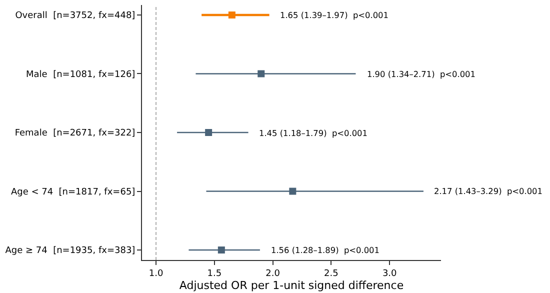 Image resolution: width=550 pixels, height=293 pixels. Describe the element at coordinates (313, 133) in the screenshot. I see `annotation: 1.45 (1.18–1.79) p<0.001` at that location.